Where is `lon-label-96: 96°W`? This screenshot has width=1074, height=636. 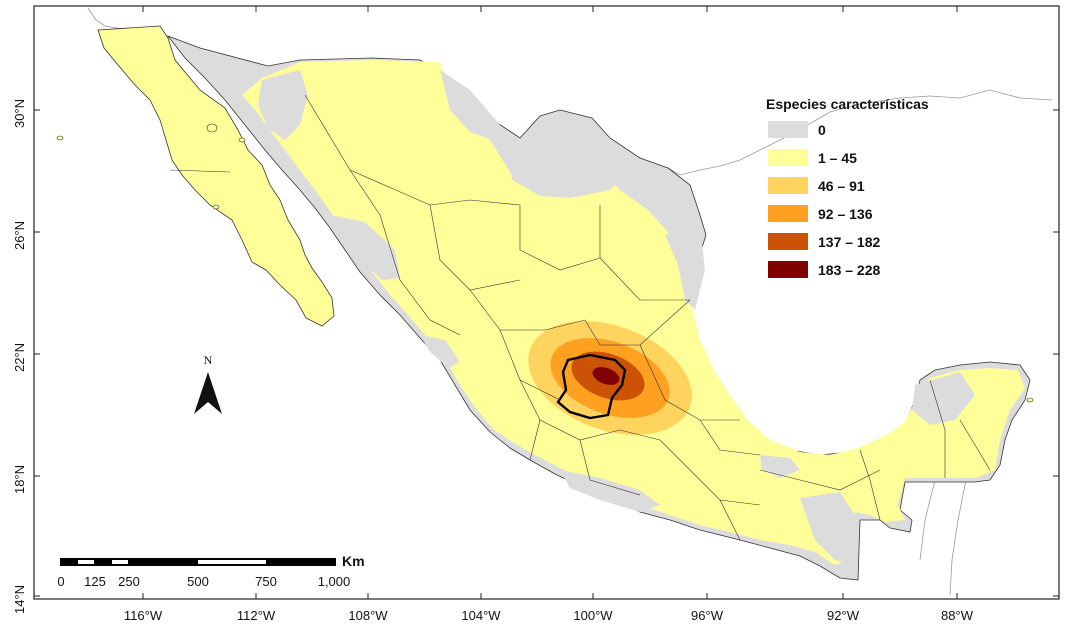
lon-label-96: 96°W is located at coordinates (707, 615).